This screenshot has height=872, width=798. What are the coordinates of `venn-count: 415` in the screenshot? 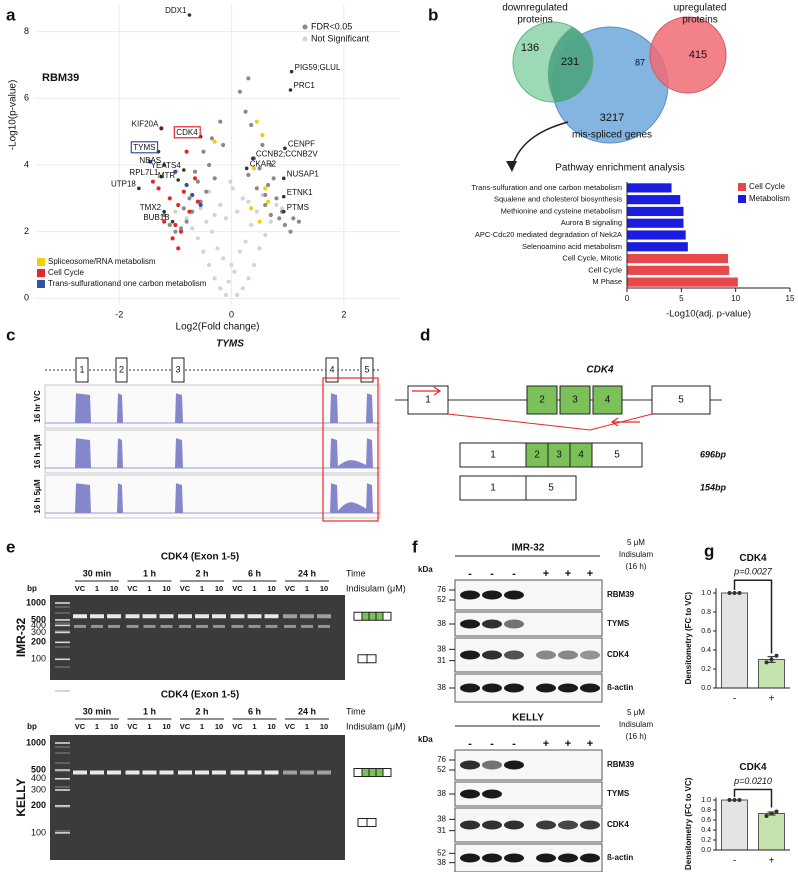 It's located at (698, 55).